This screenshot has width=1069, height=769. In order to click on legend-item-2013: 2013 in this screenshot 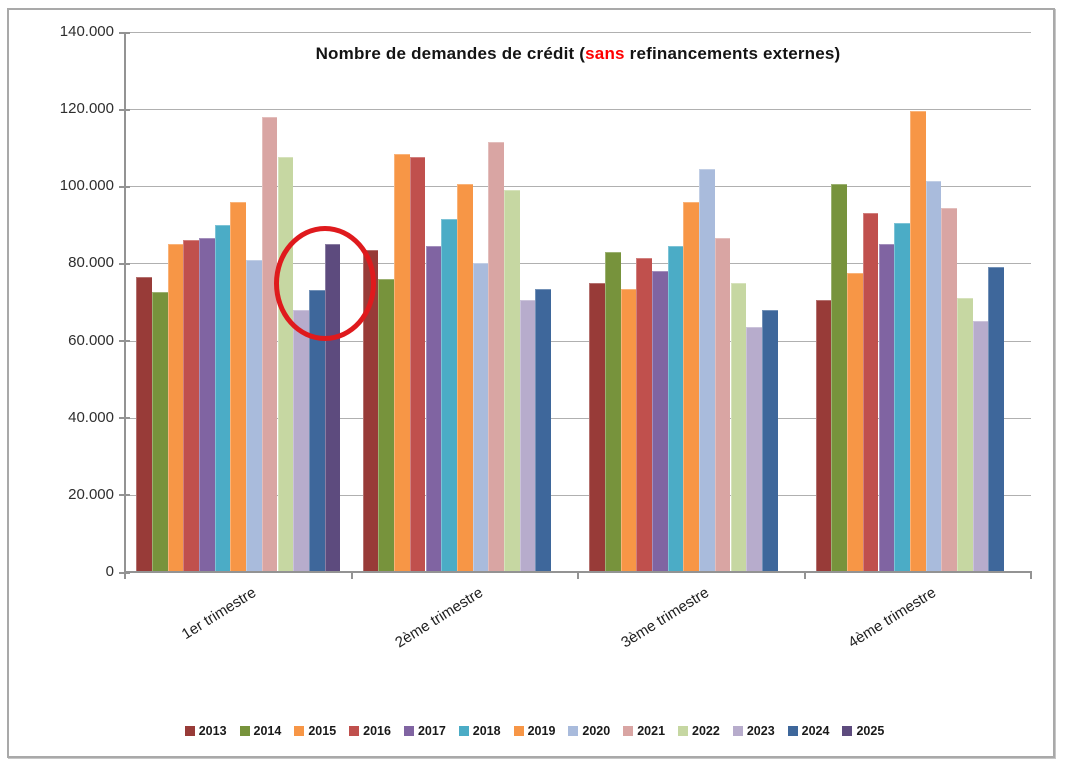, I will do `click(205, 731)`.